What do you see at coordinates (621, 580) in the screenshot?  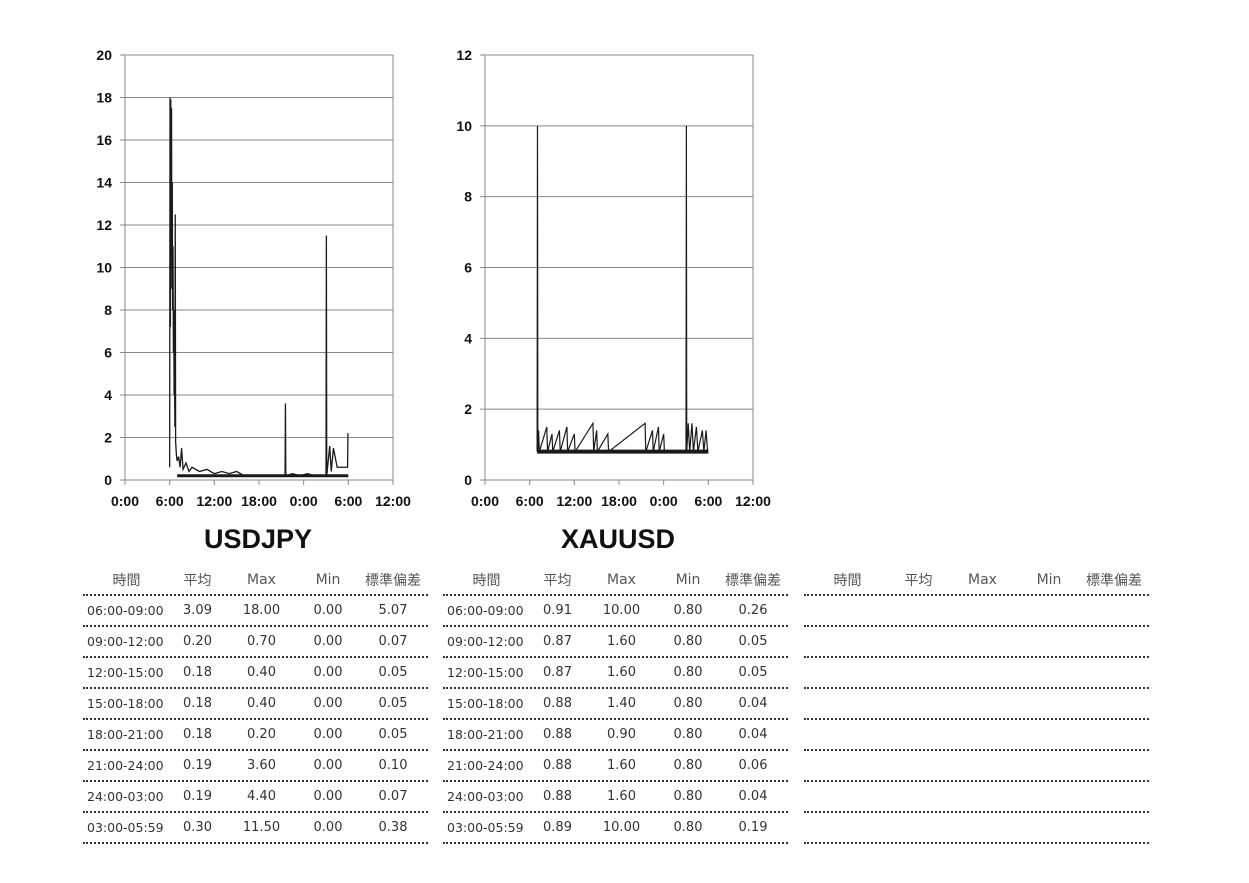 I see `header-max: Max` at bounding box center [621, 580].